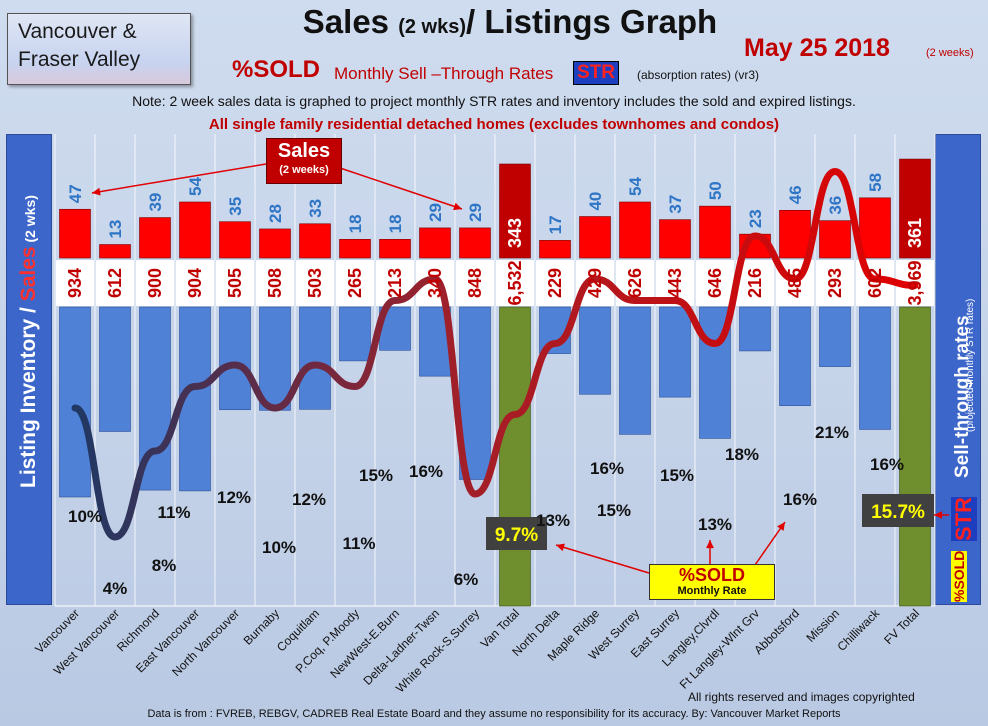 This screenshot has height=726, width=988. What do you see at coordinates (195, 283) in the screenshot?
I see `inventory-value-label: 904` at bounding box center [195, 283].